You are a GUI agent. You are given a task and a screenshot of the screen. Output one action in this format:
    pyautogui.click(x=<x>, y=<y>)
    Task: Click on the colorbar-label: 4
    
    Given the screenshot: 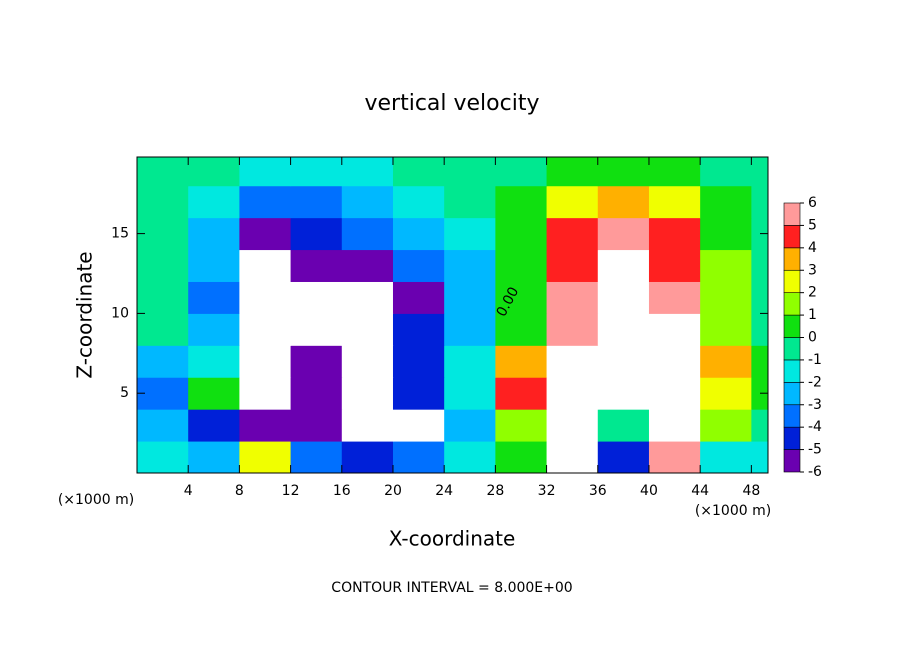 What is the action you would take?
    pyautogui.click(x=812, y=248)
    